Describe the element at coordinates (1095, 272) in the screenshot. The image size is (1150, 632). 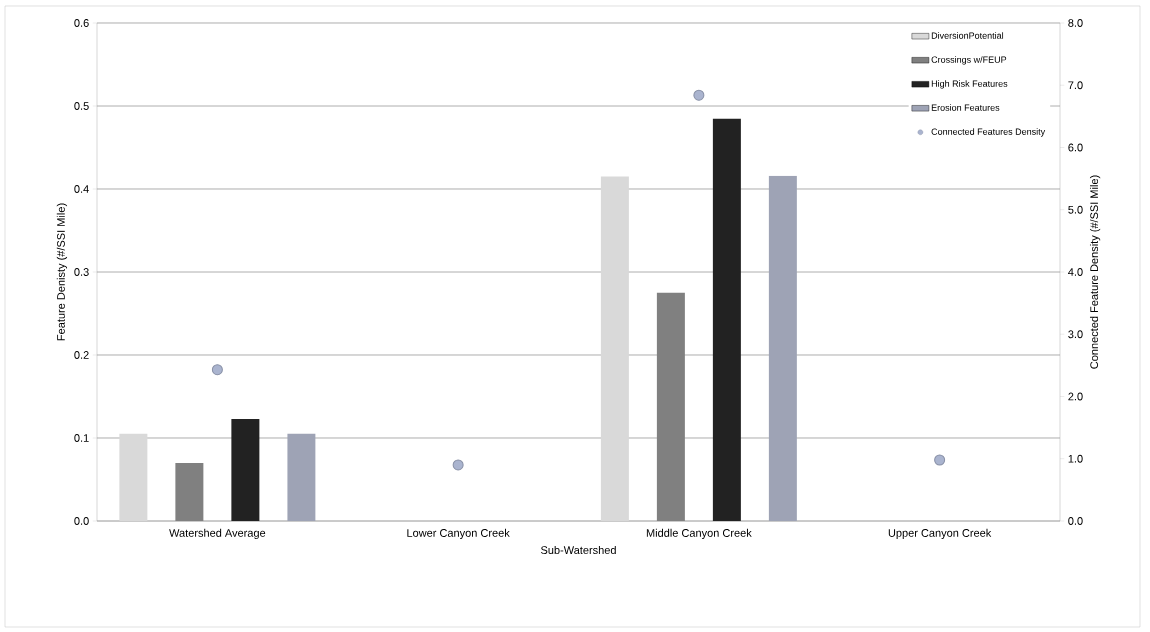
I see `y2-axis-title: Connected Feature Density (#/SSI Mile)` at that location.